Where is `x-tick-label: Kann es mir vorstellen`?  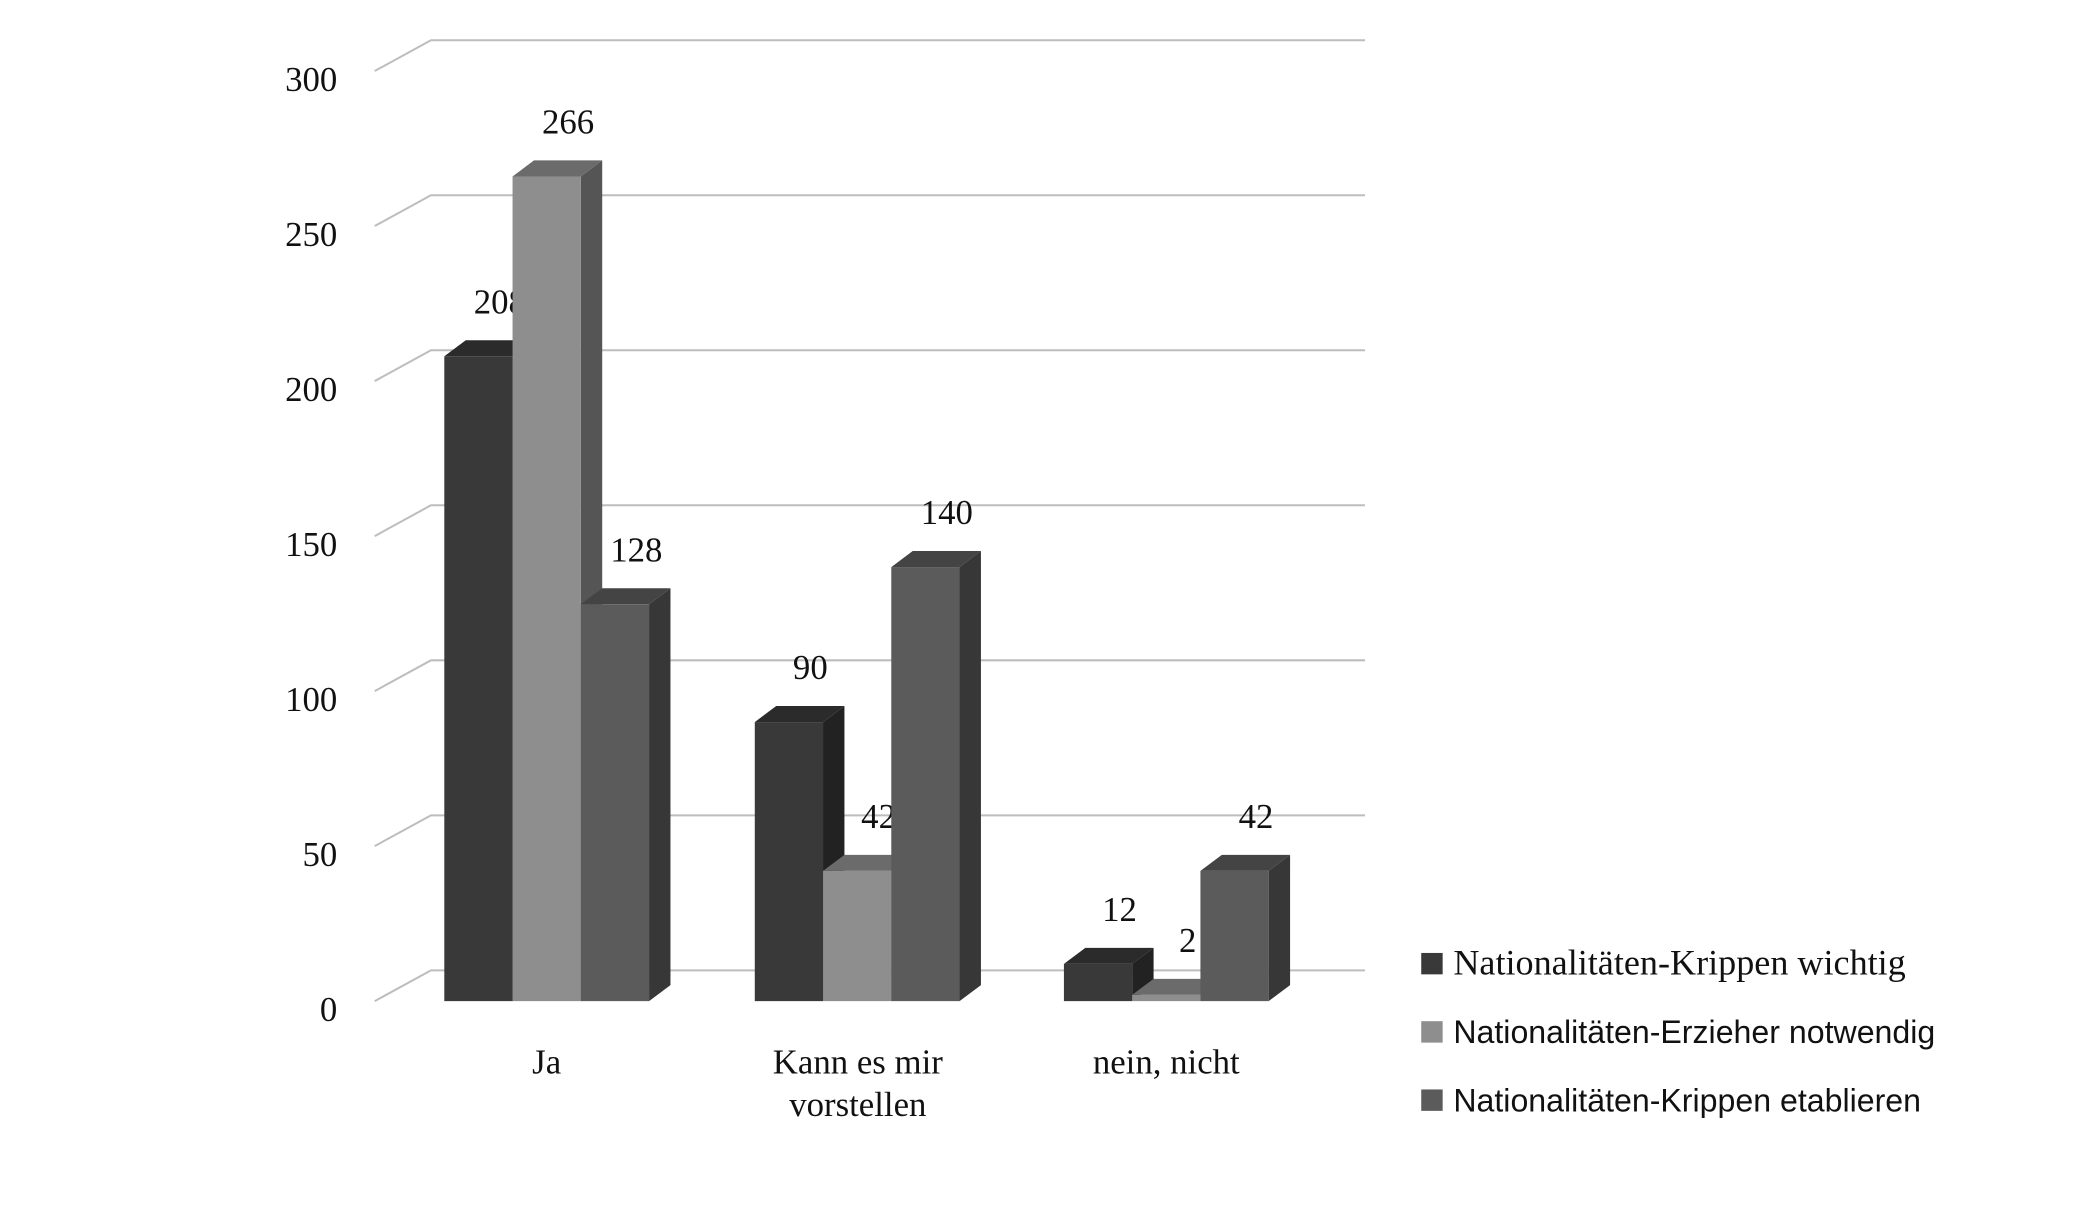
x-tick-label: Kann es mir vorstellen is located at coordinates (857, 1083).